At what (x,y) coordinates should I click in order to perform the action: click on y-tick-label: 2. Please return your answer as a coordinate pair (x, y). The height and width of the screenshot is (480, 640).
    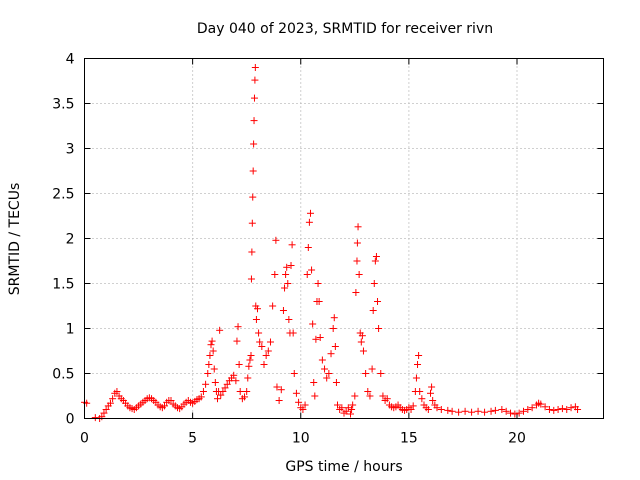
    Looking at the image, I should click on (70, 240).